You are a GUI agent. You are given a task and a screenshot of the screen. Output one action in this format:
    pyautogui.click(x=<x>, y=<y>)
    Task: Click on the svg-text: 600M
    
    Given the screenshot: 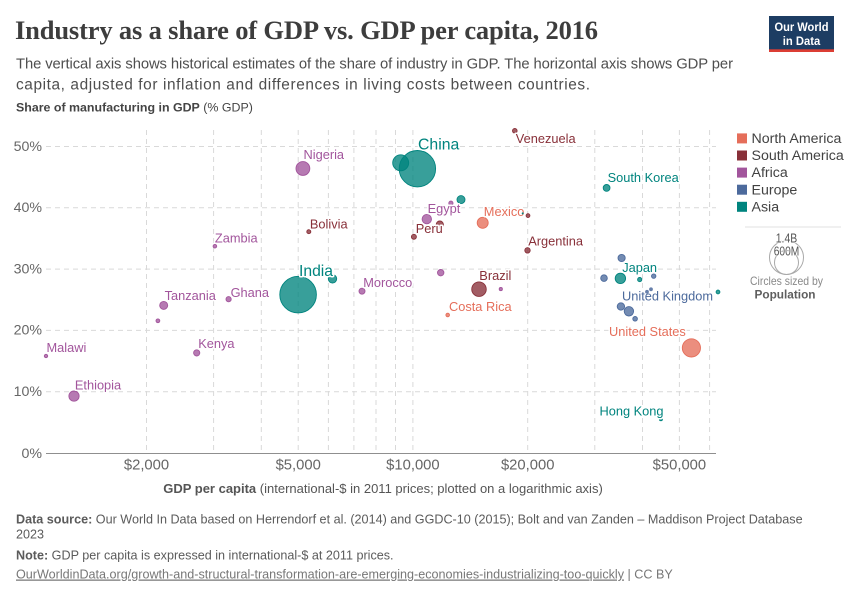 What is the action you would take?
    pyautogui.click(x=787, y=252)
    